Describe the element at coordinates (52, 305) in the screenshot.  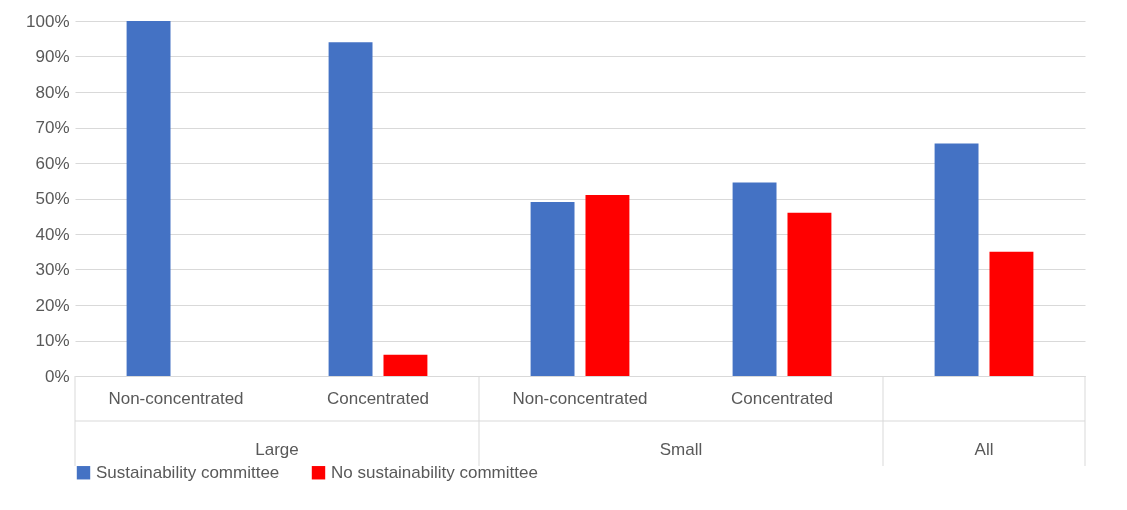
I see `y-tick-label: 20%` at that location.